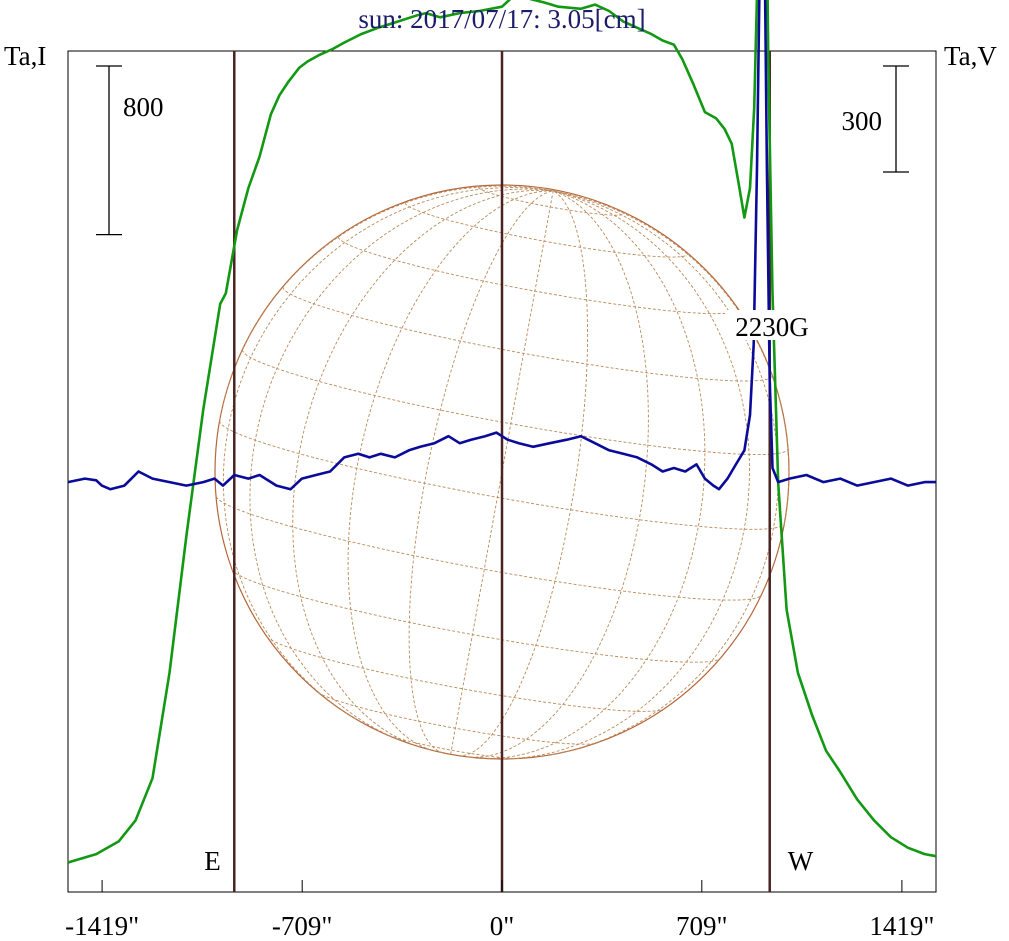  What do you see at coordinates (212, 861) in the screenshot?
I see `limb-label: E` at bounding box center [212, 861].